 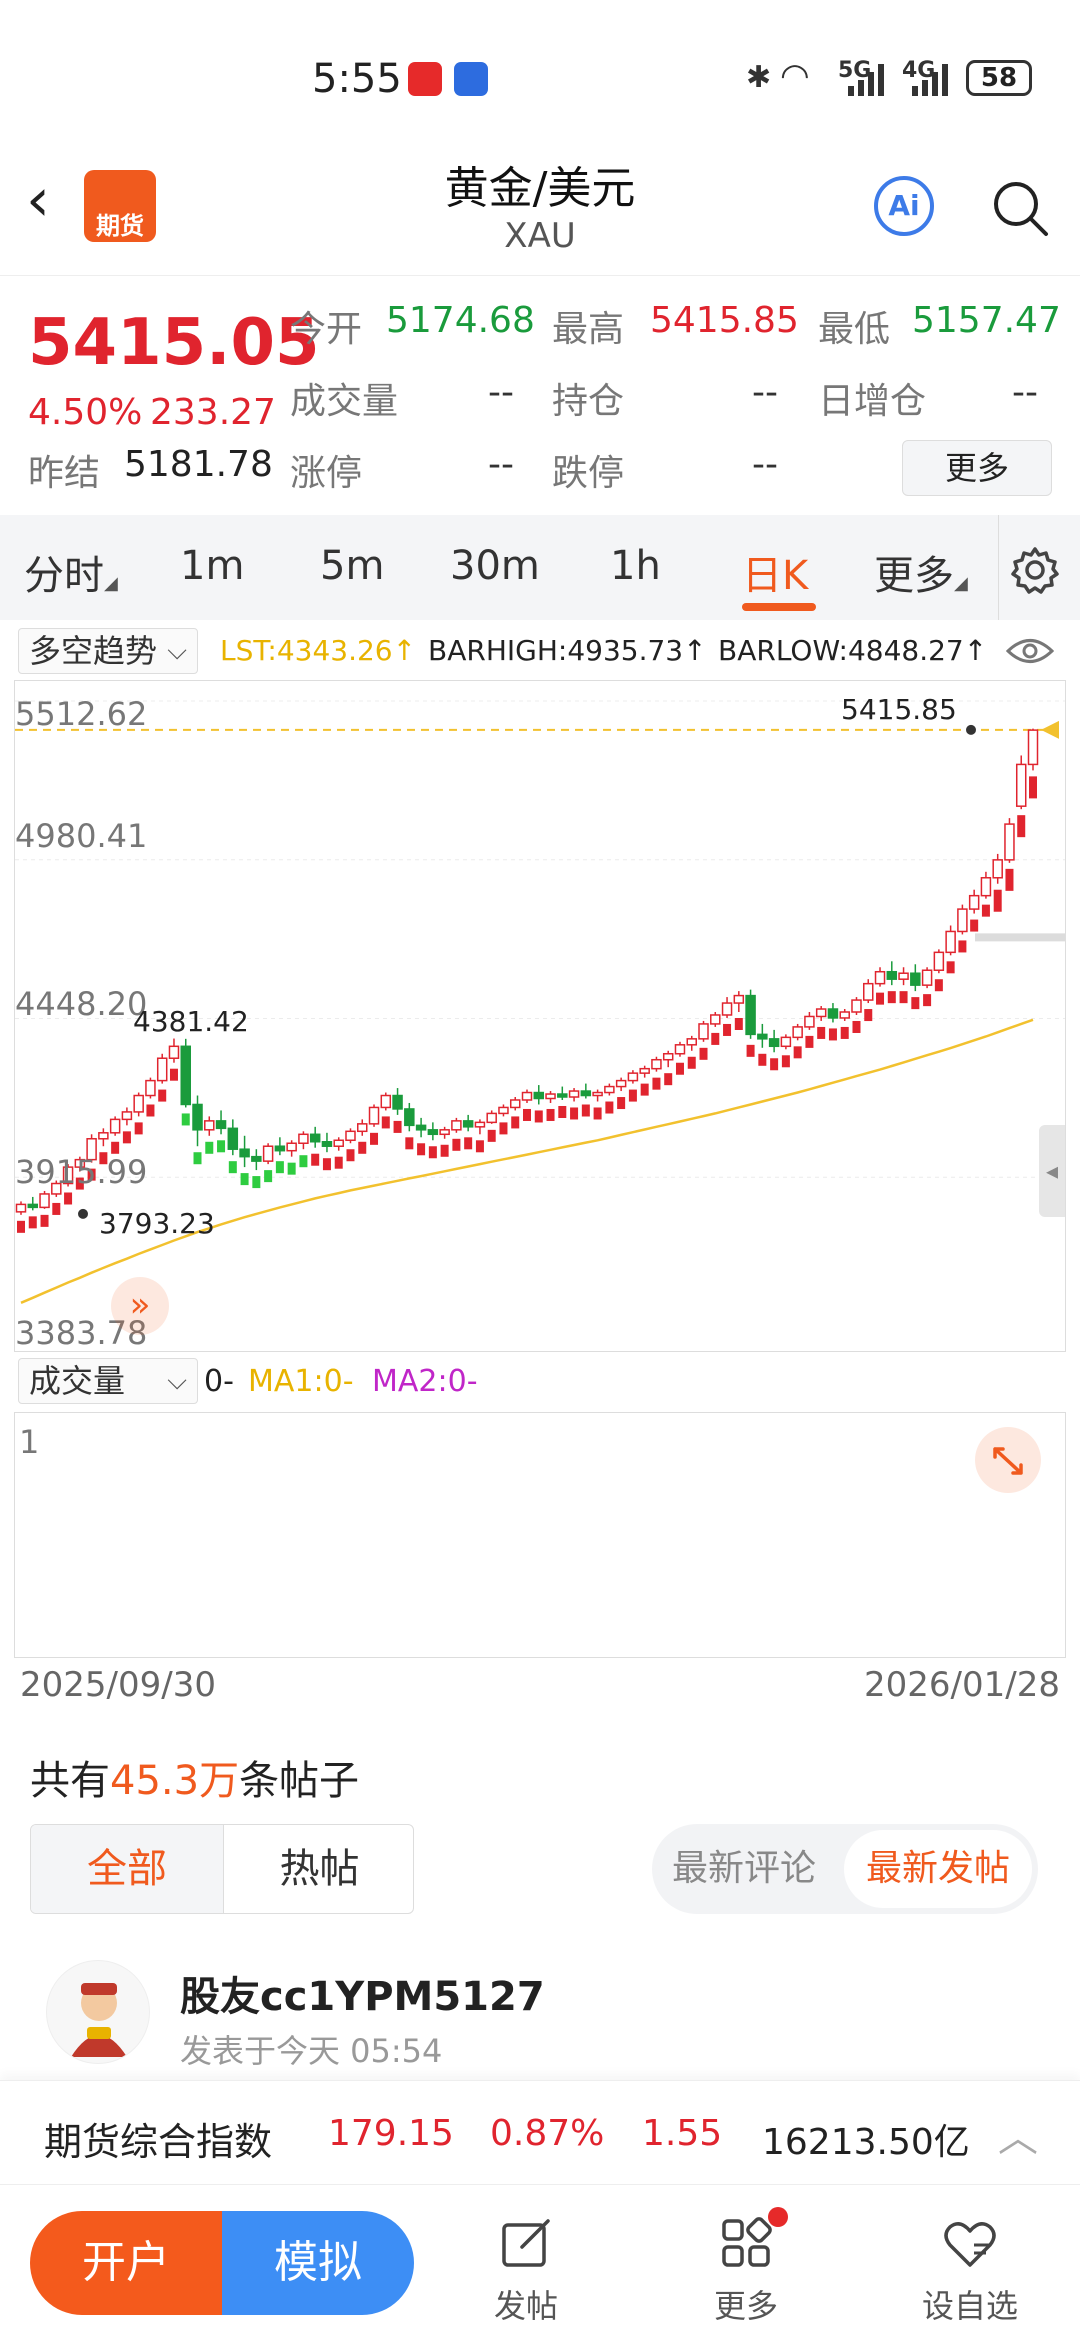 I want to click on nav-more: 更多, so click(x=746, y=2267).